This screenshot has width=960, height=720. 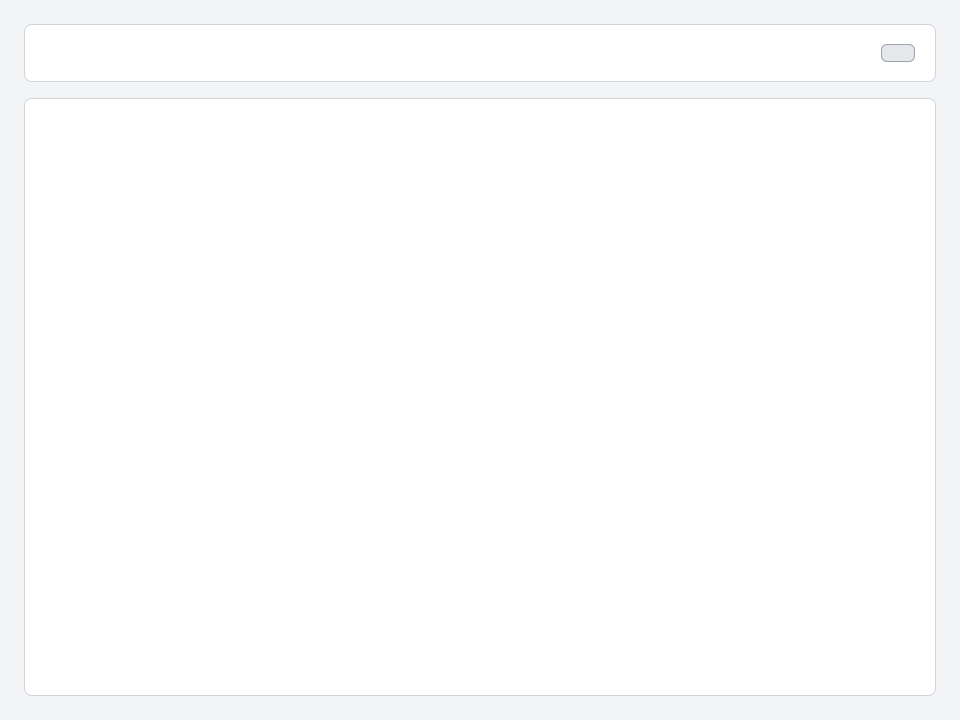 What do you see at coordinates (480, 53) in the screenshot?
I see `header-bar` at bounding box center [480, 53].